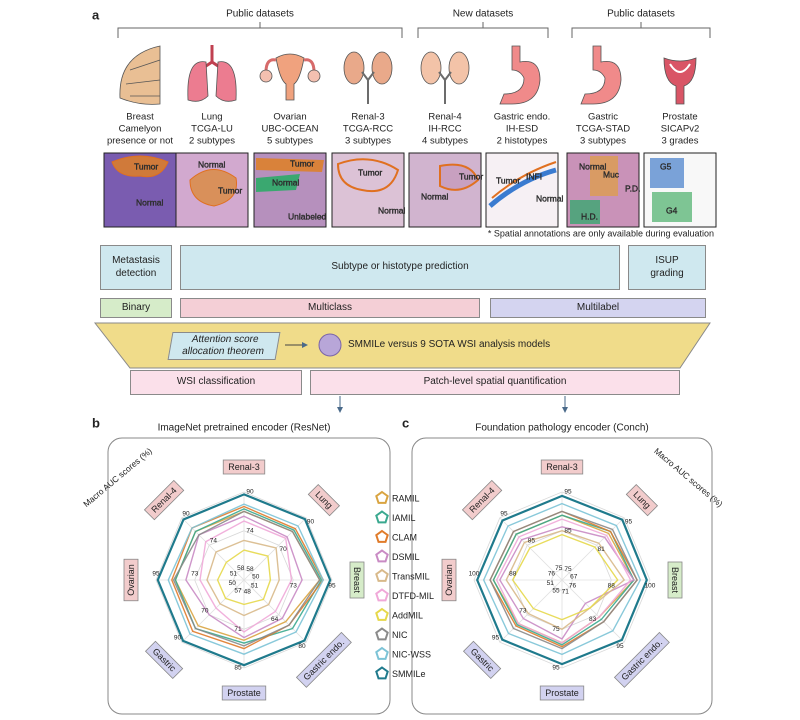 The image size is (800, 720). What do you see at coordinates (283, 549) in the screenshot?
I see `tick-label: 70` at bounding box center [283, 549].